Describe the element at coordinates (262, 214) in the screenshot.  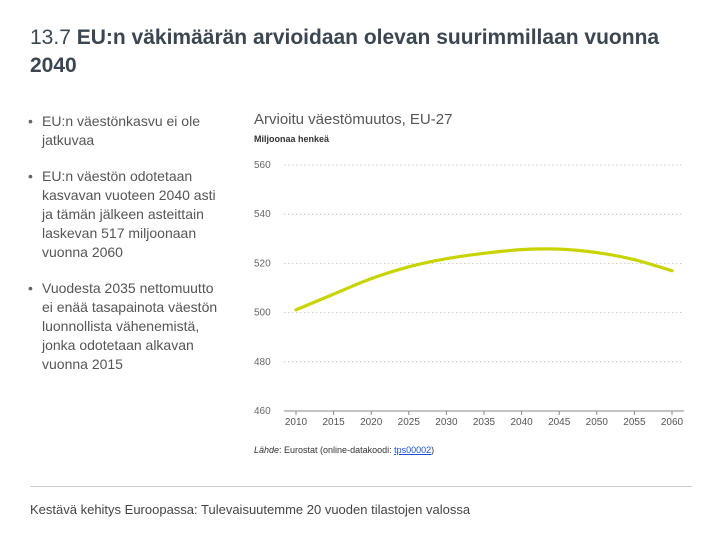
I see `y-tick-label: 540` at that location.